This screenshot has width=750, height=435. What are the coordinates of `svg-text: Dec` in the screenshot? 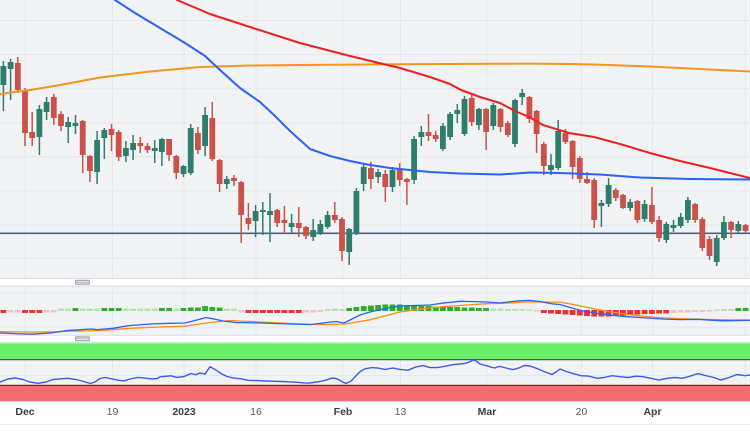 It's located at (24, 412).